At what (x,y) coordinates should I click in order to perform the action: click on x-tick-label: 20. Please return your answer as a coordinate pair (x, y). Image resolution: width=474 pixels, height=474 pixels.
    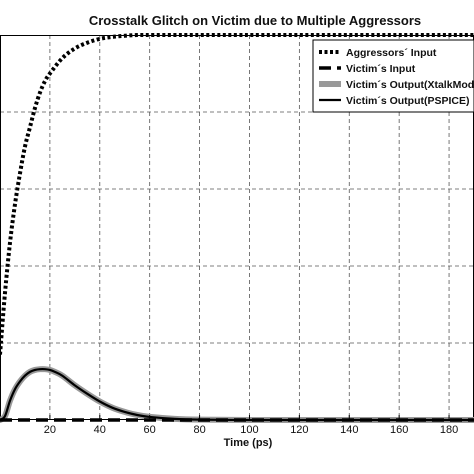
    Looking at the image, I should click on (50, 430).